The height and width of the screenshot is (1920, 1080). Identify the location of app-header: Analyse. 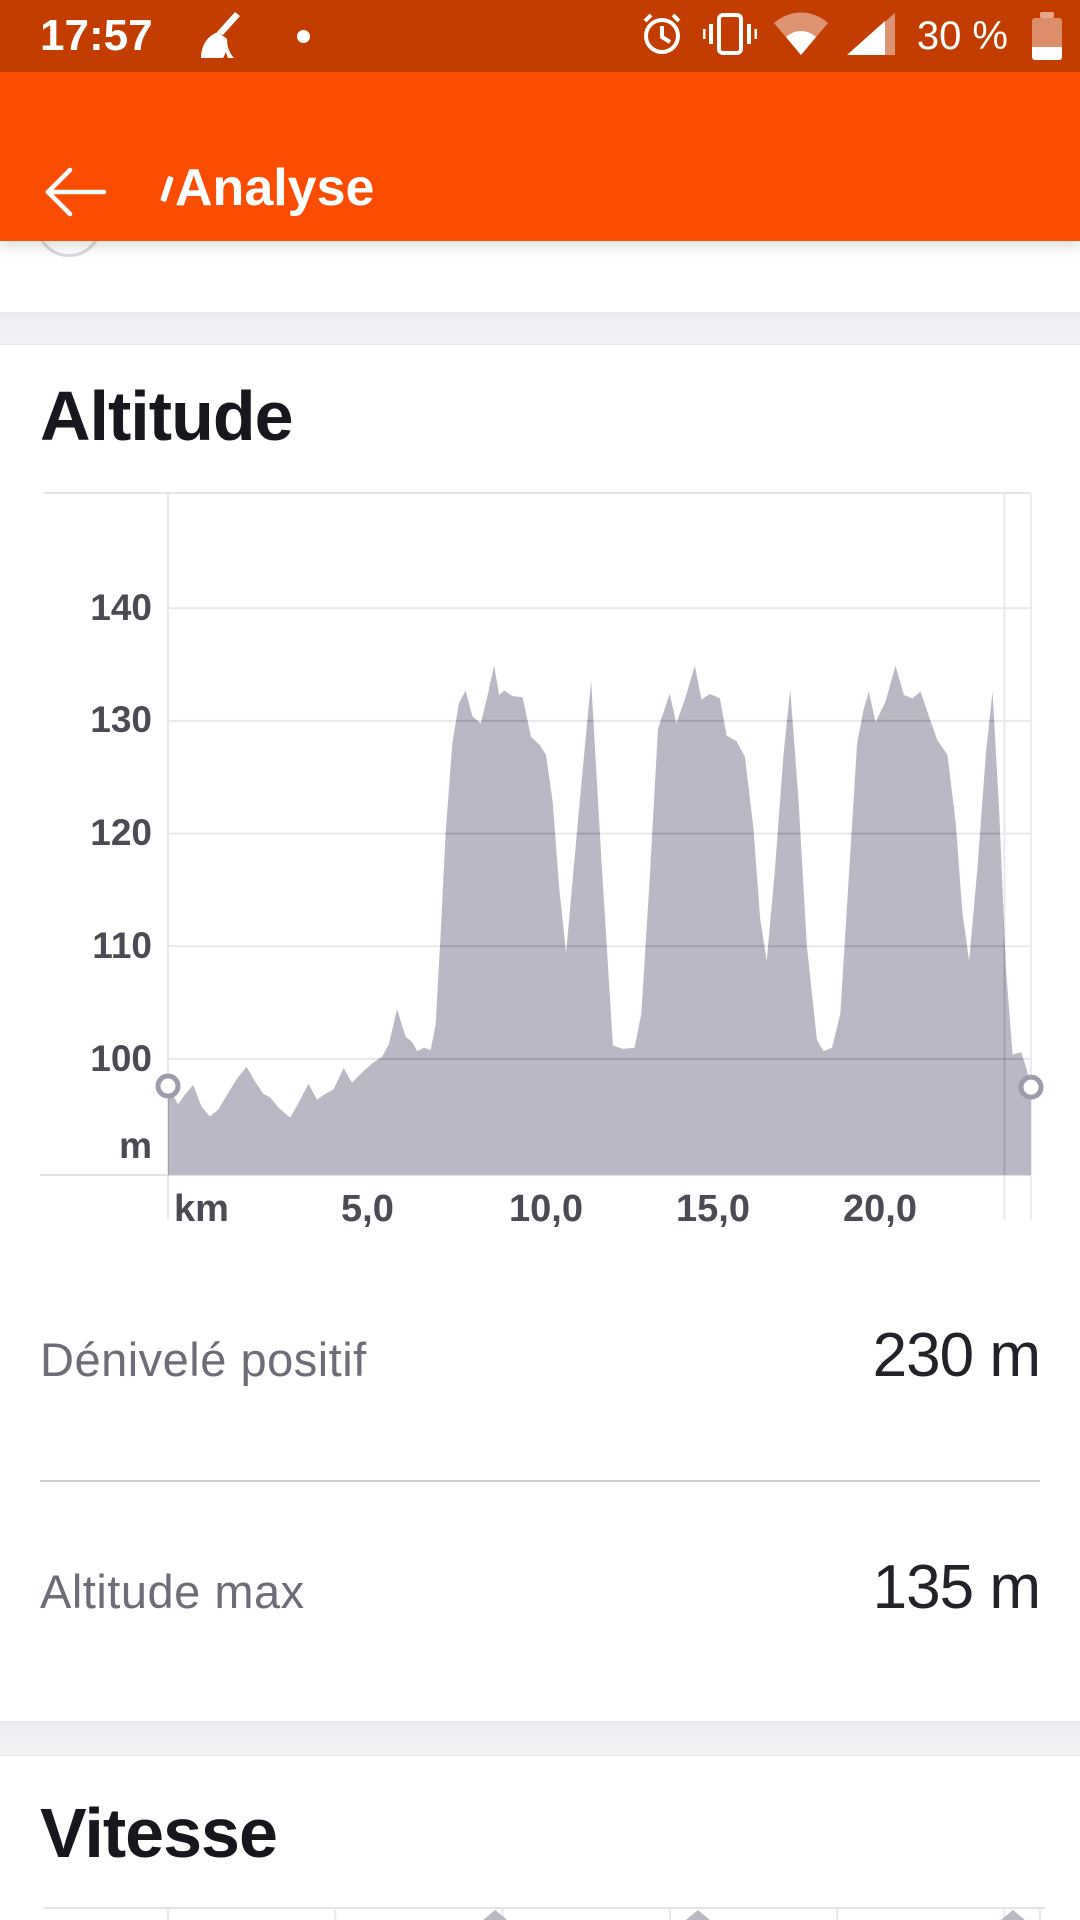
(540, 156).